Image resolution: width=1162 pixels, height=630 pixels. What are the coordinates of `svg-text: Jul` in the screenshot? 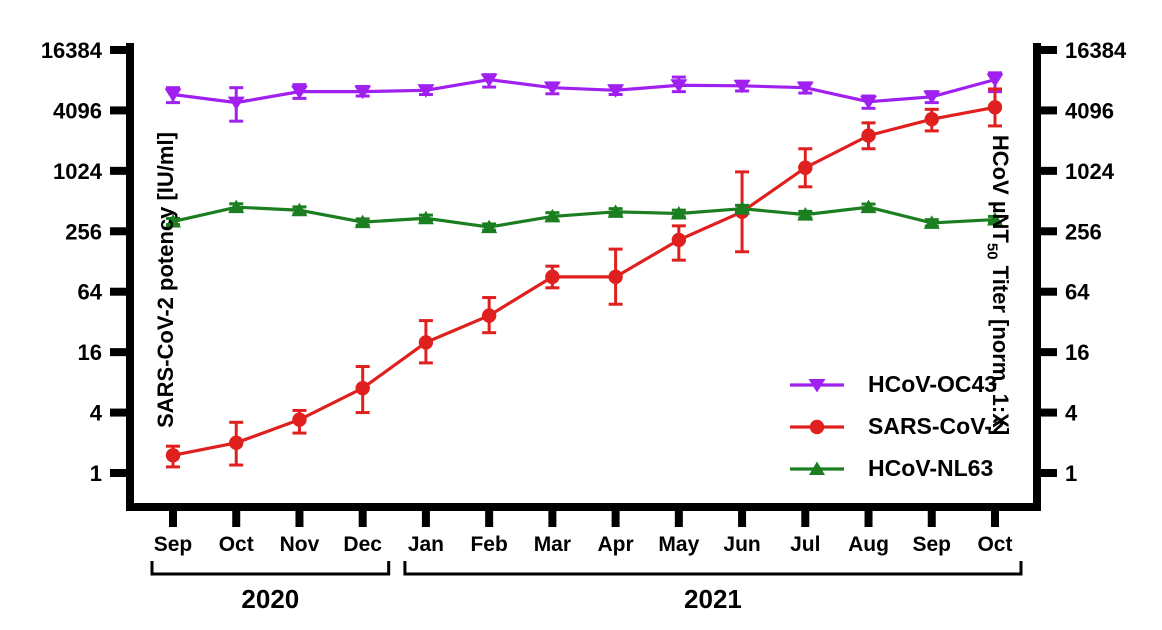 It's located at (805, 544).